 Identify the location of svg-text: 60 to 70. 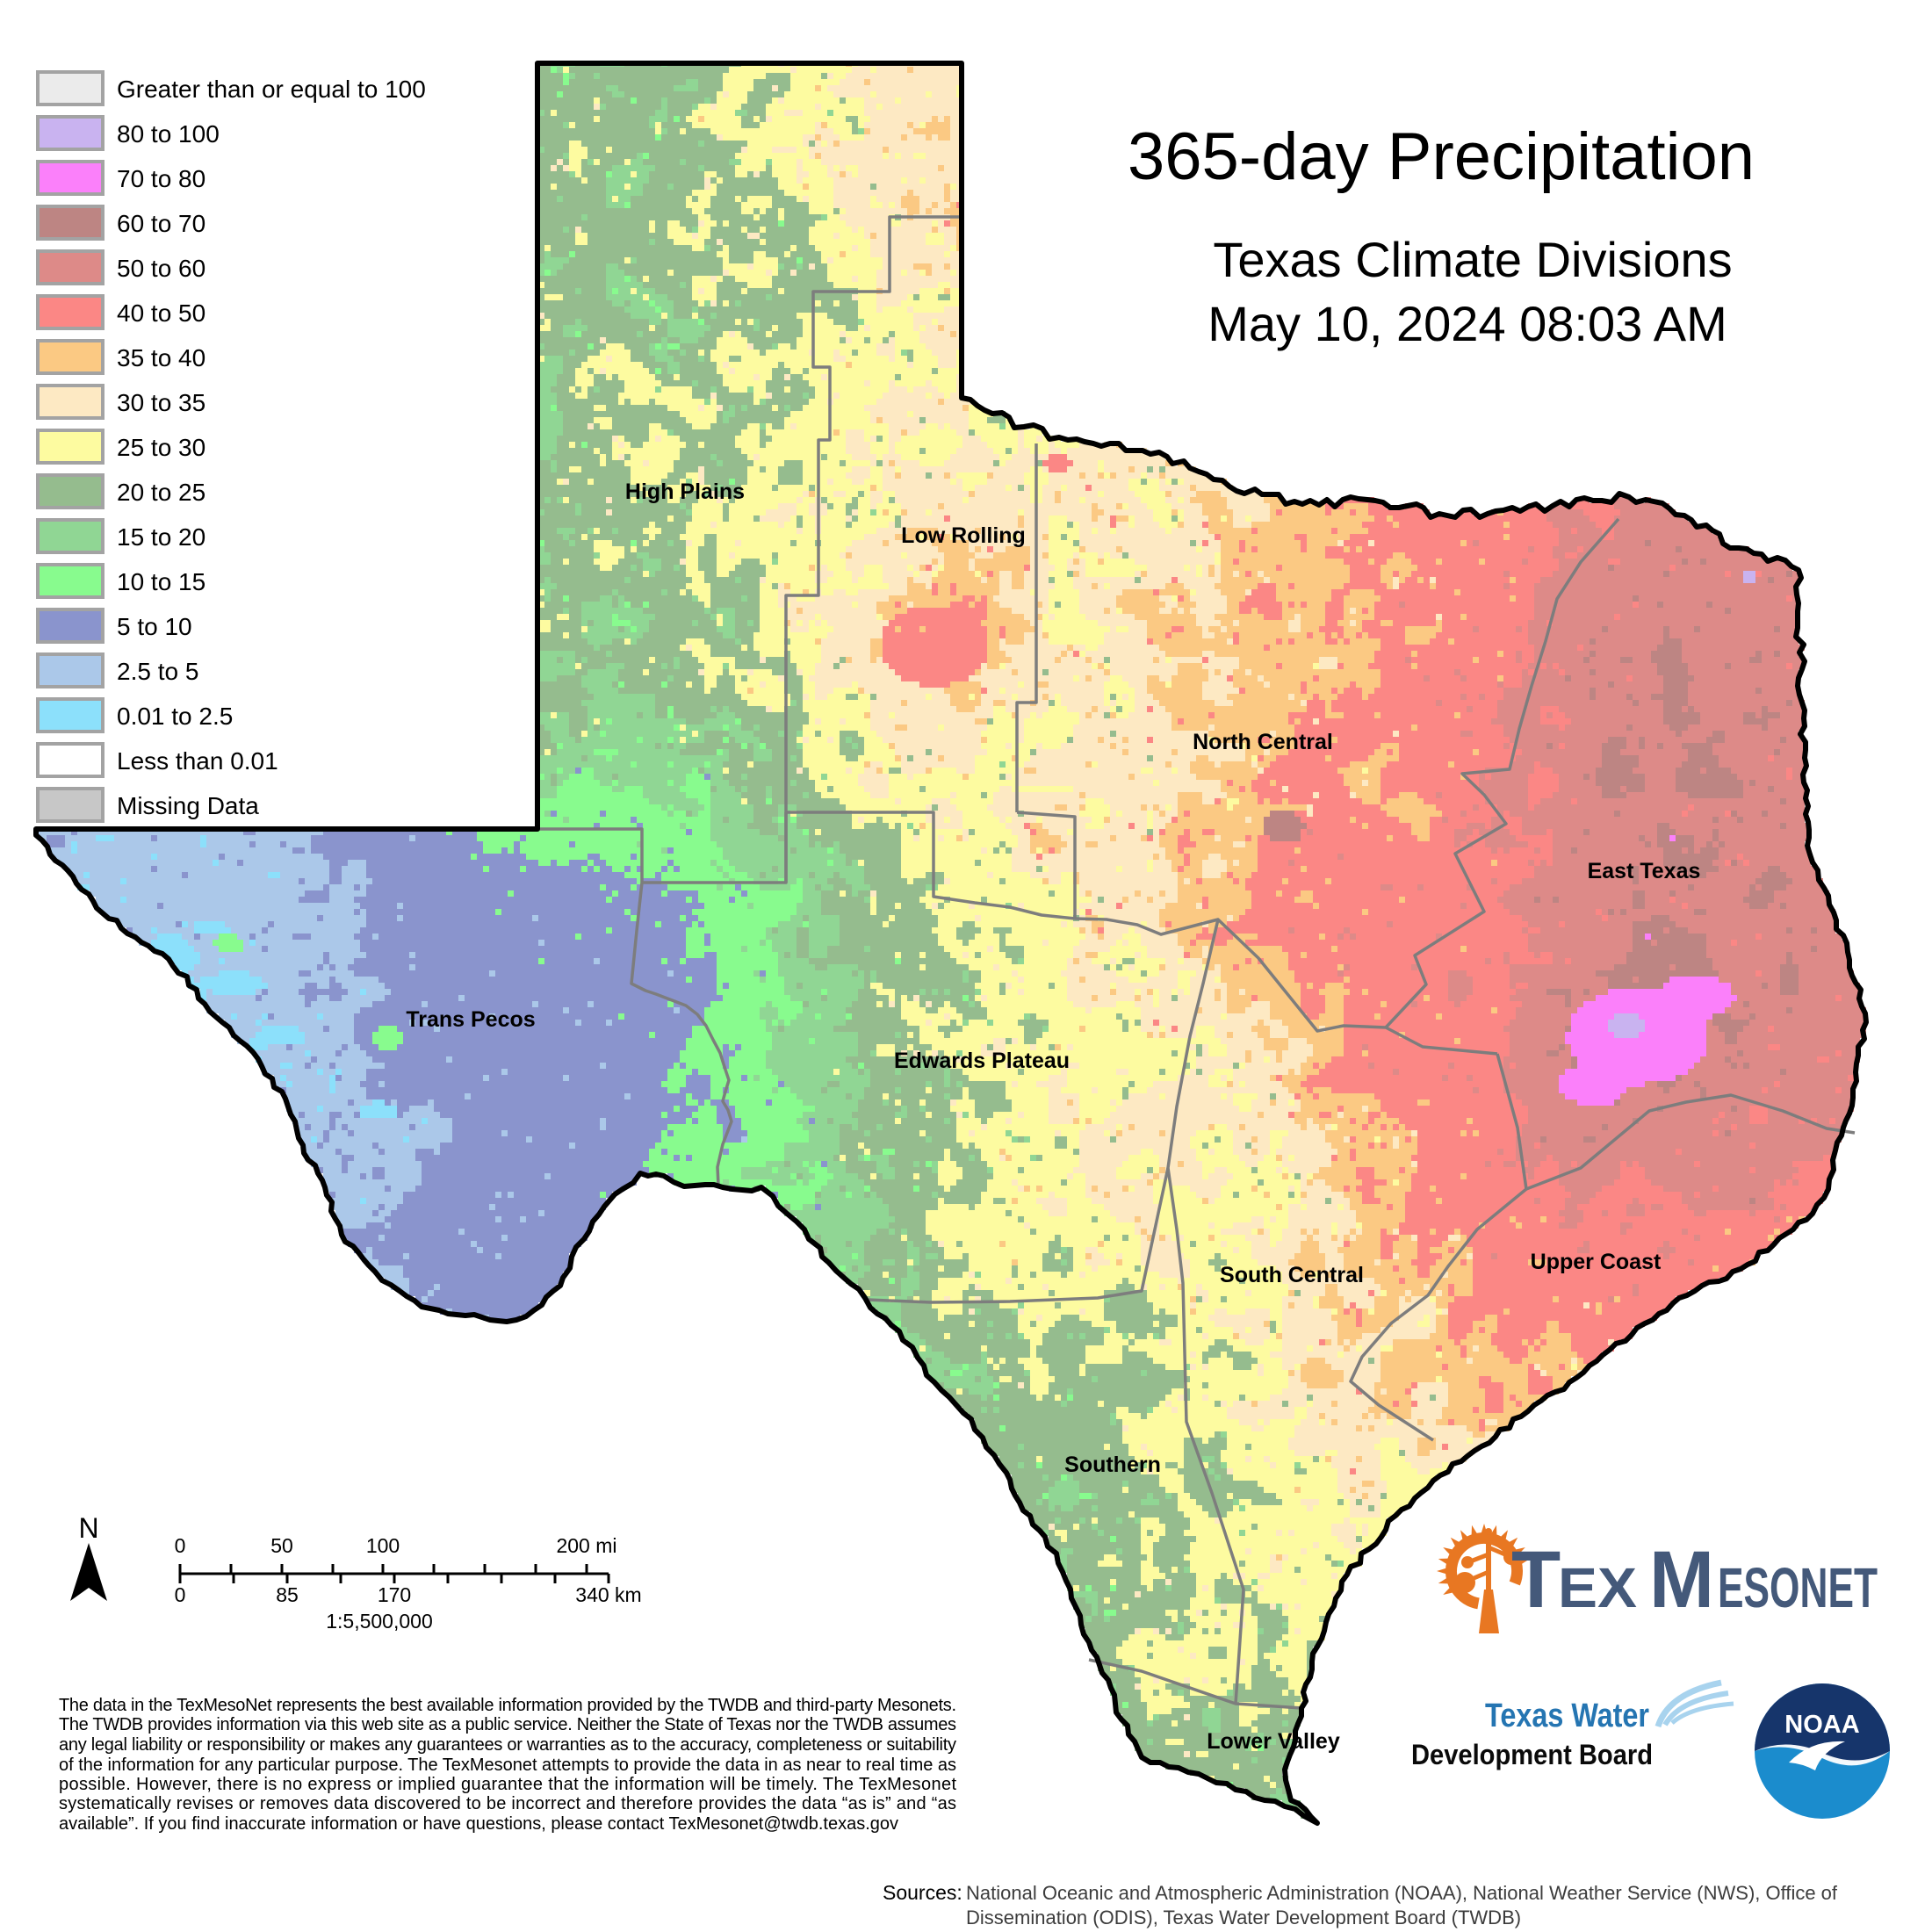
(161, 223).